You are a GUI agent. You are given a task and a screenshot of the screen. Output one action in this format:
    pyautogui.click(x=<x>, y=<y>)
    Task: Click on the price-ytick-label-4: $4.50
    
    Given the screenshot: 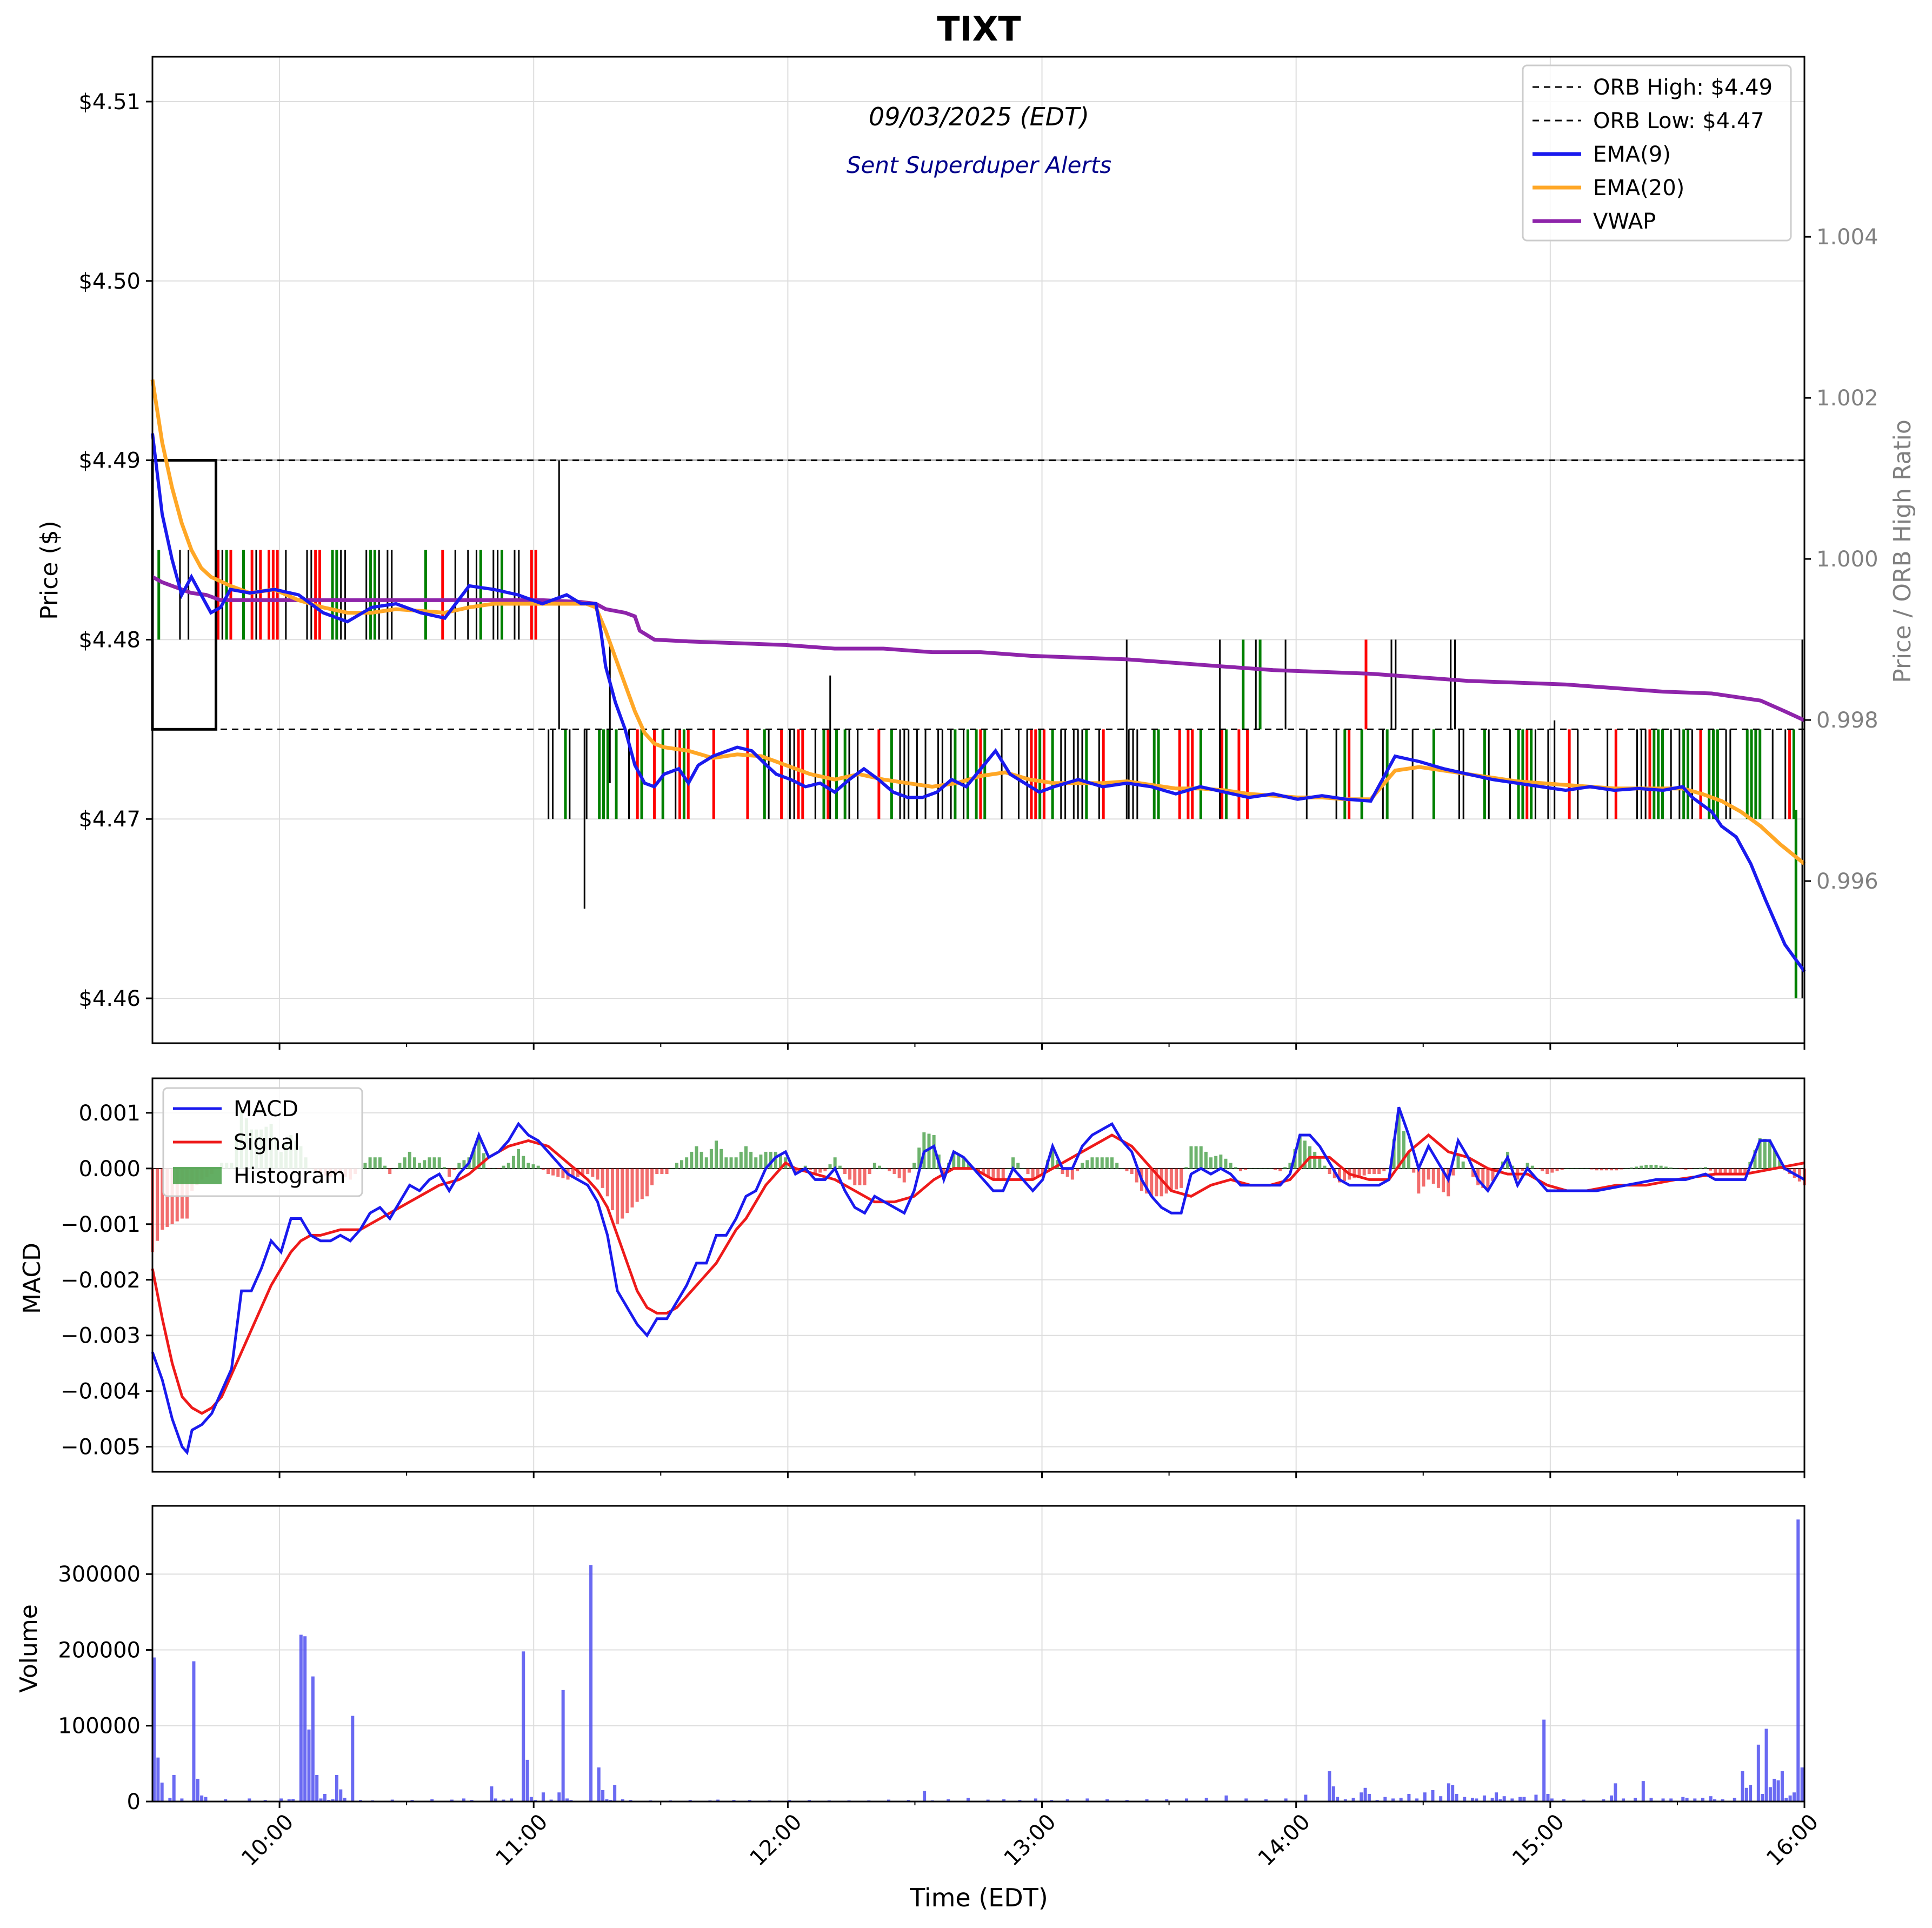 What is the action you would take?
    pyautogui.click(x=109, y=281)
    